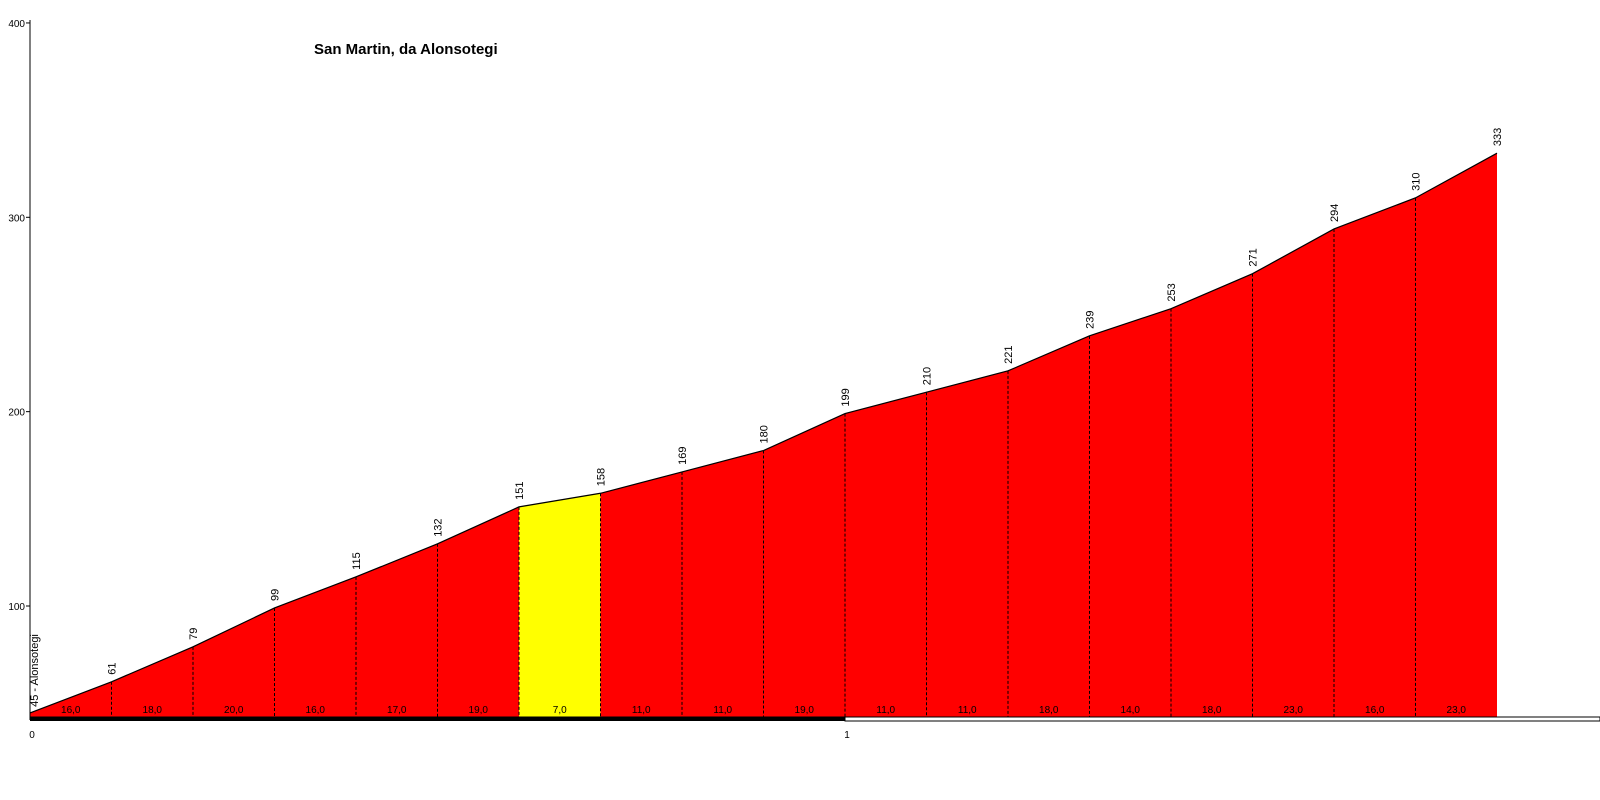 This screenshot has width=1600, height=800. I want to click on gradient-label-8: 11,0, so click(641, 710).